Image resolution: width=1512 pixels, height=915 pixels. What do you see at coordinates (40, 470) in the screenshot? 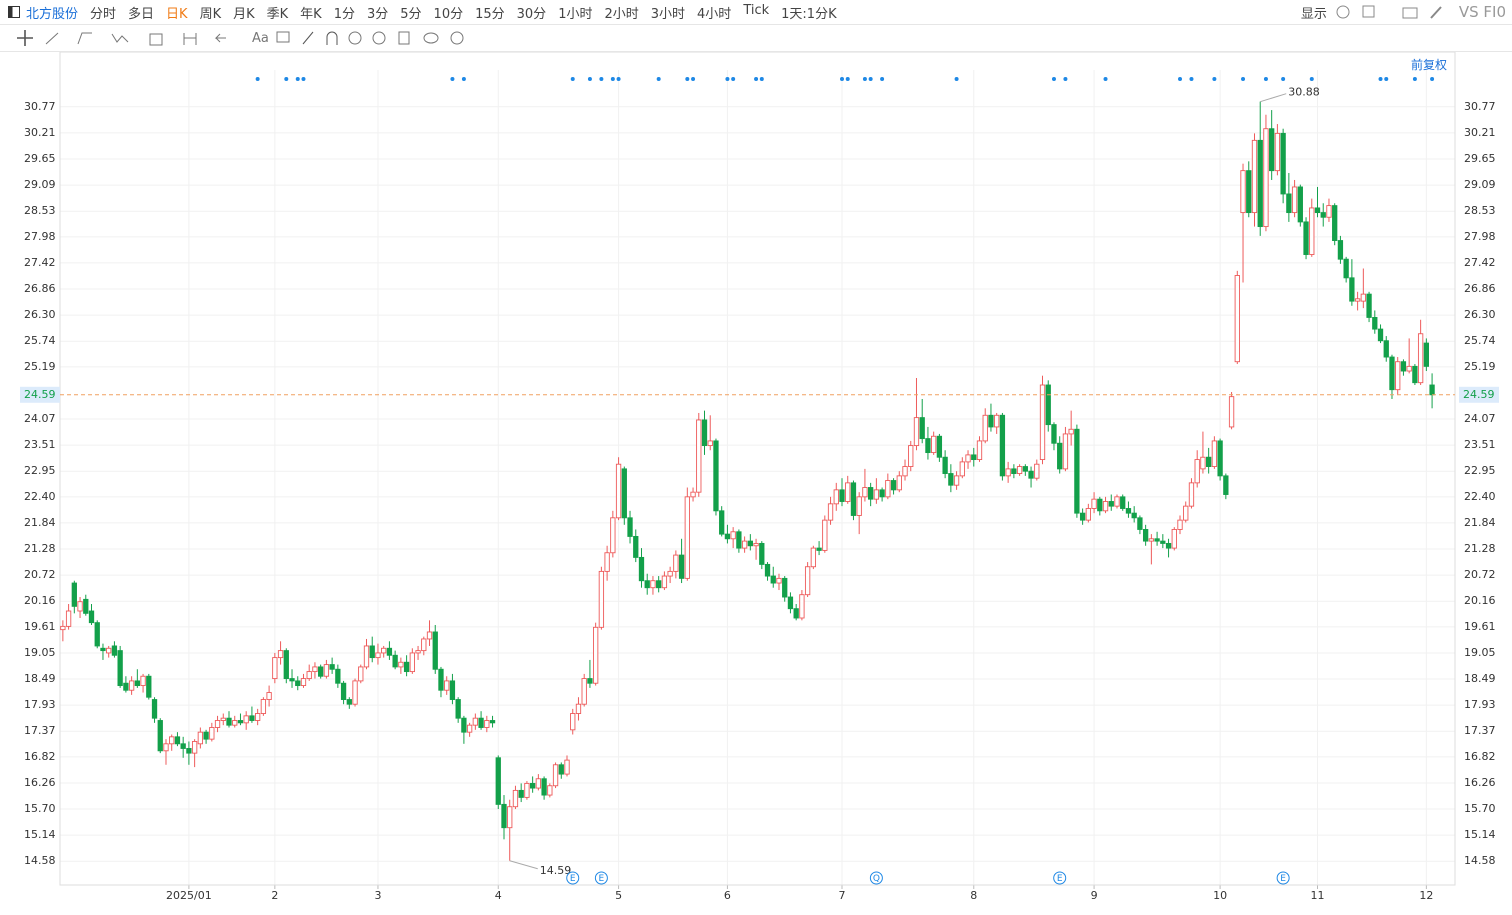
I see `y-tick-label: 22.95` at bounding box center [40, 470].